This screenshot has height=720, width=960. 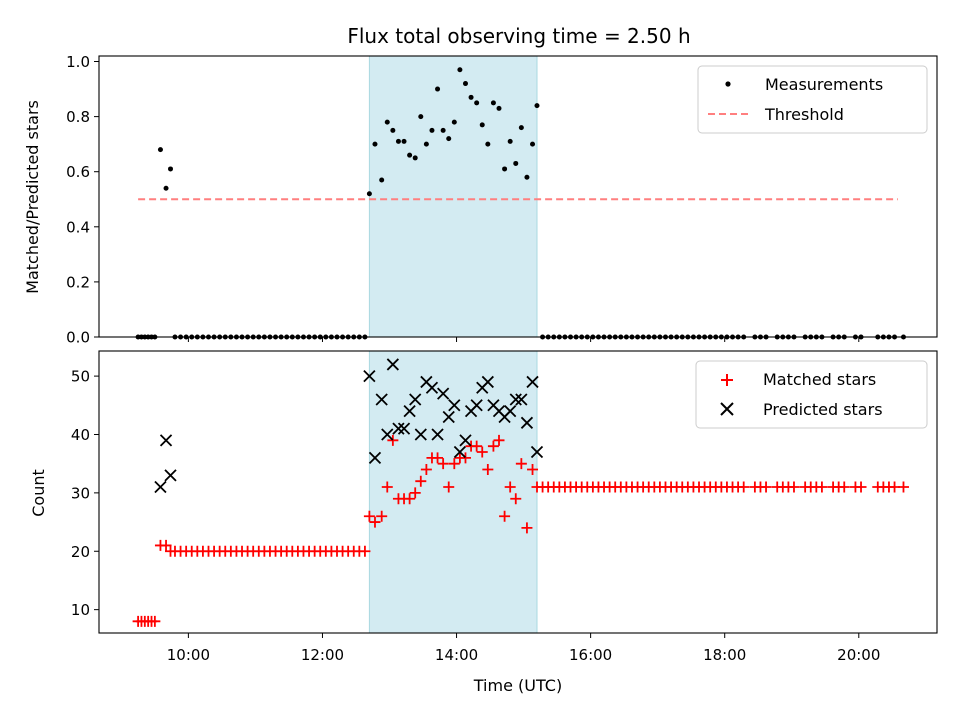 I want to click on bottom-y-tick-label: 40, so click(x=80, y=435).